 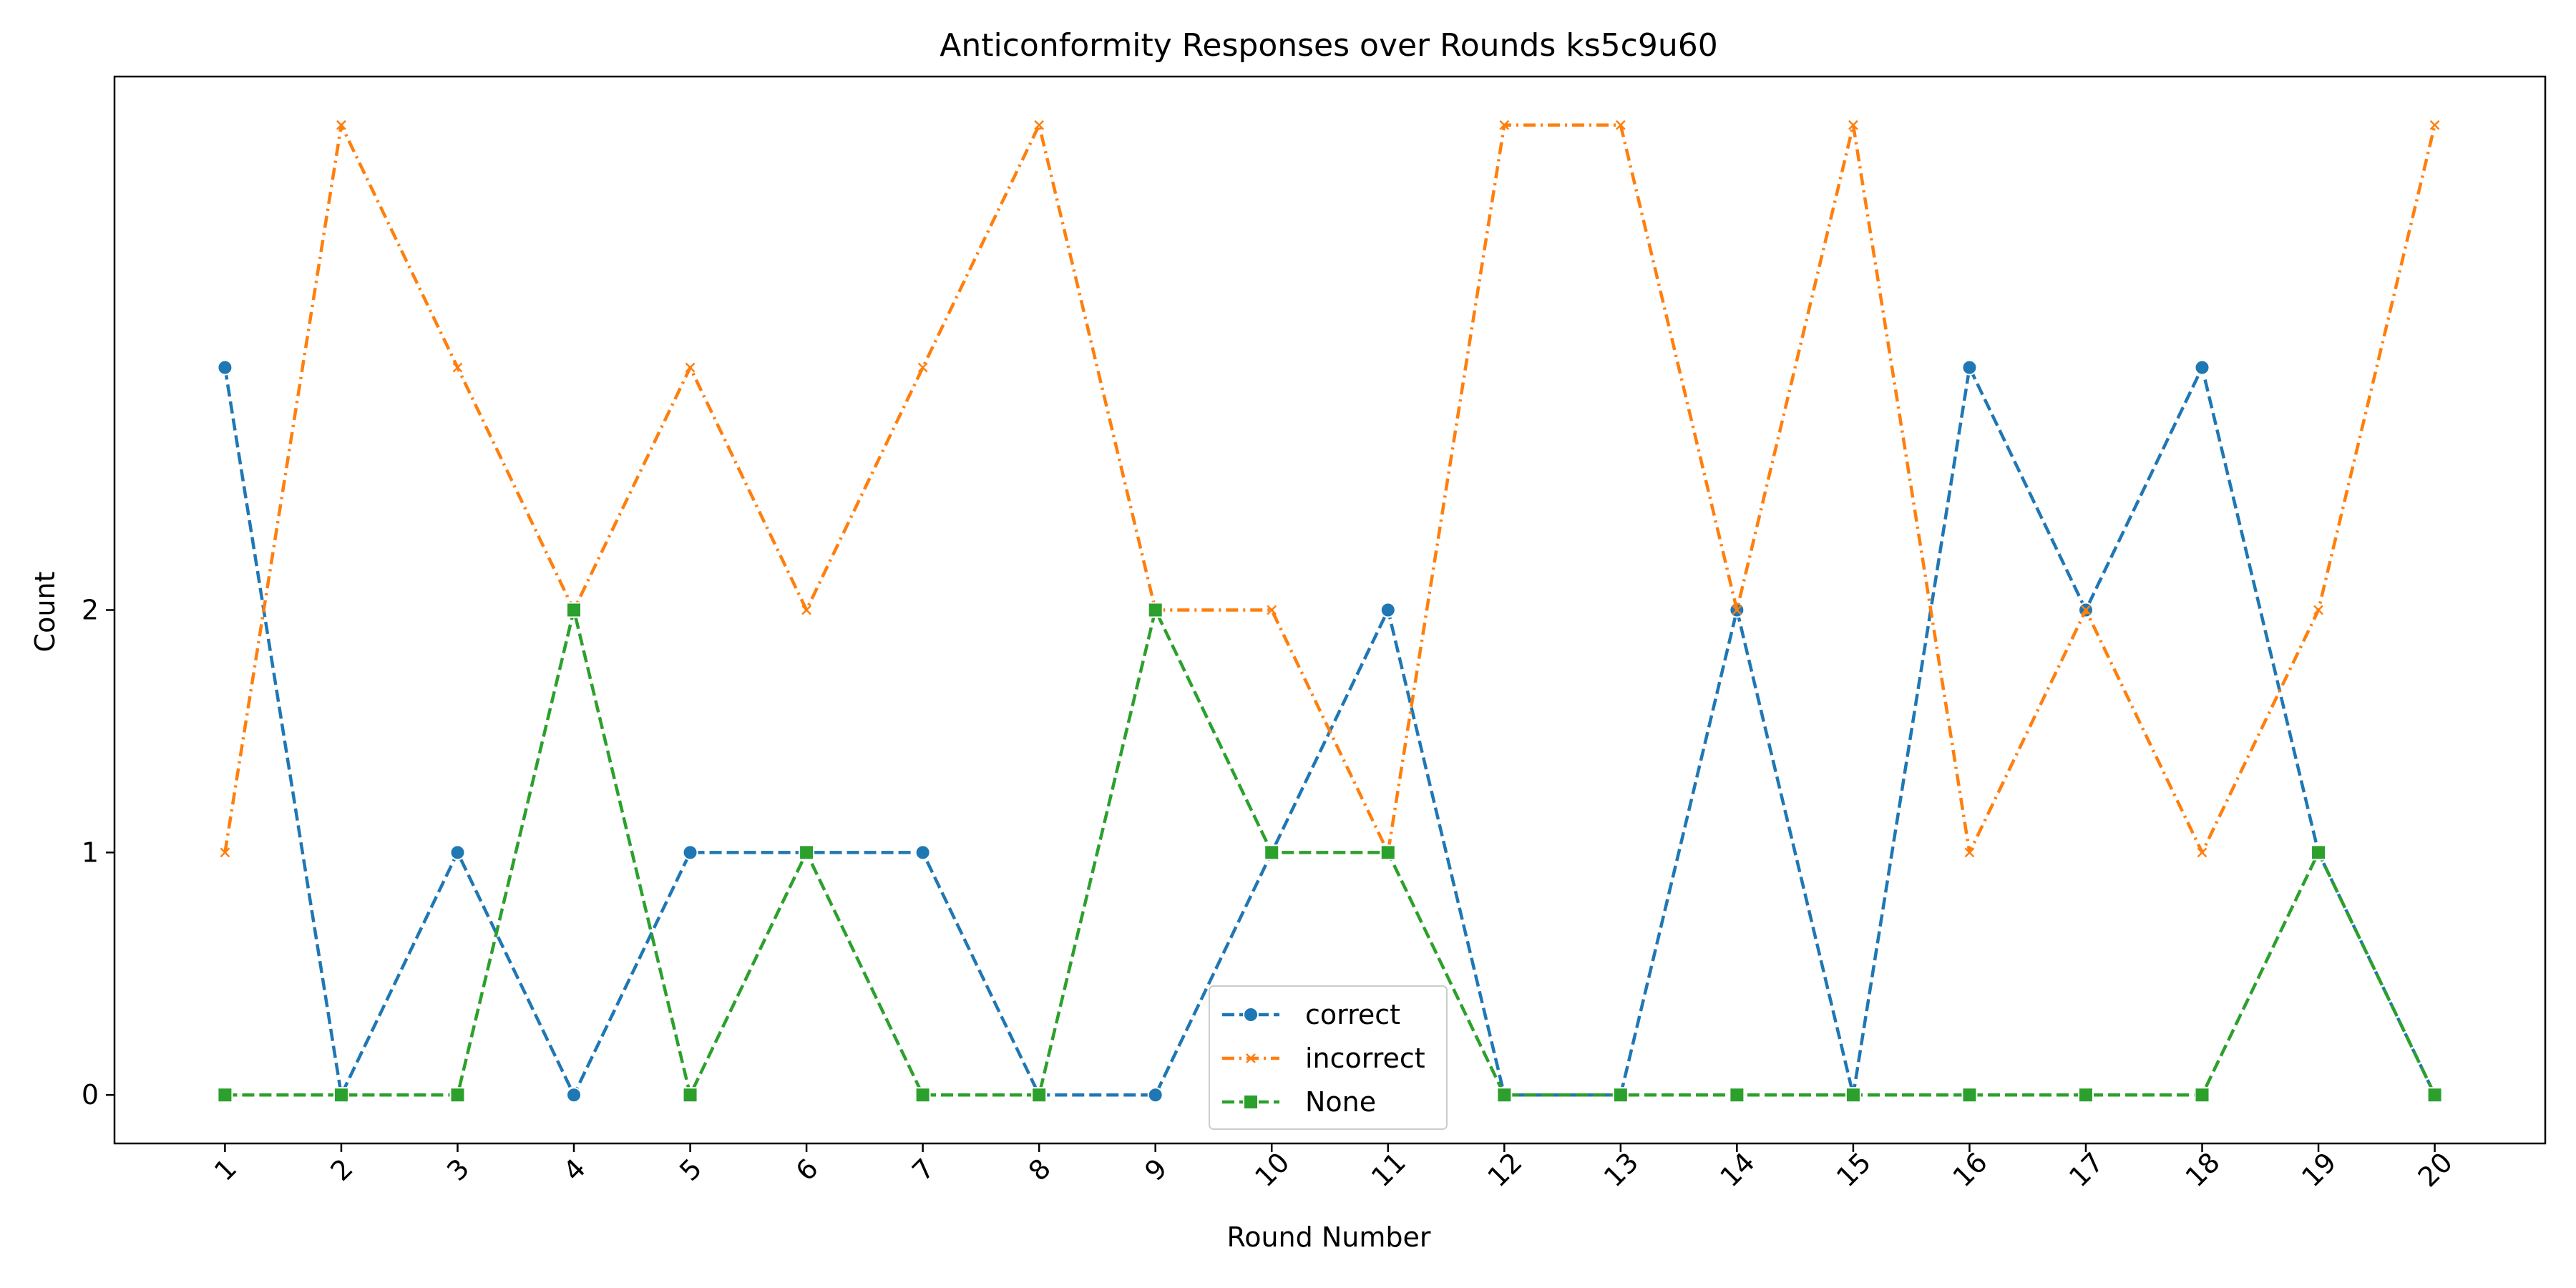 What do you see at coordinates (90, 852) in the screenshot?
I see `y-tick-label: 1` at bounding box center [90, 852].